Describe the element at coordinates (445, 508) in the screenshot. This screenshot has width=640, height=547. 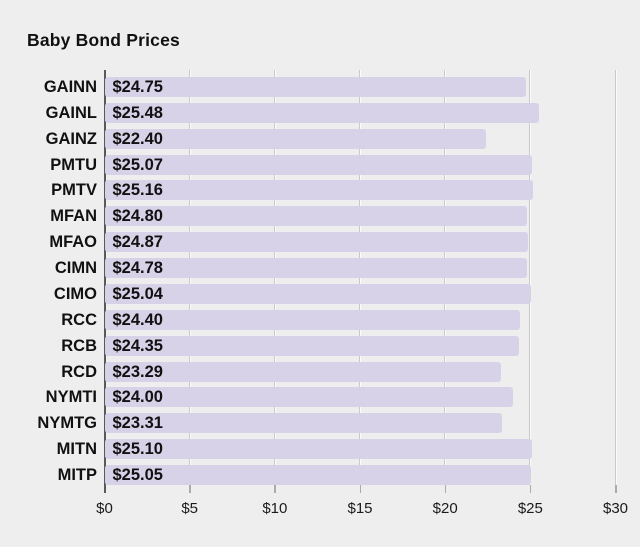
I see `x-axis-tick-label: $20` at that location.